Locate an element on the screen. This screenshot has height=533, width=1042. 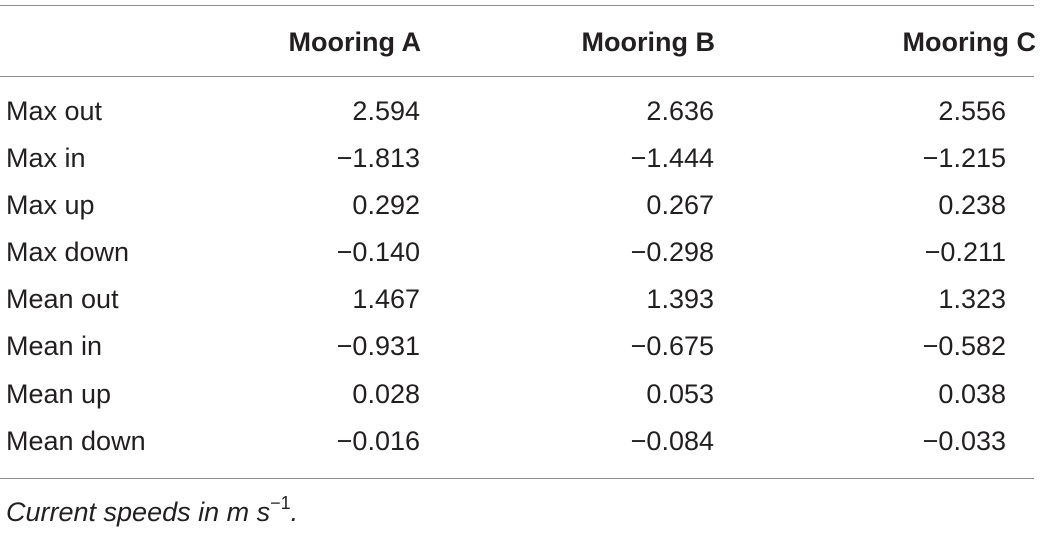
cell-mooring-a: −0.931 is located at coordinates (378, 346).